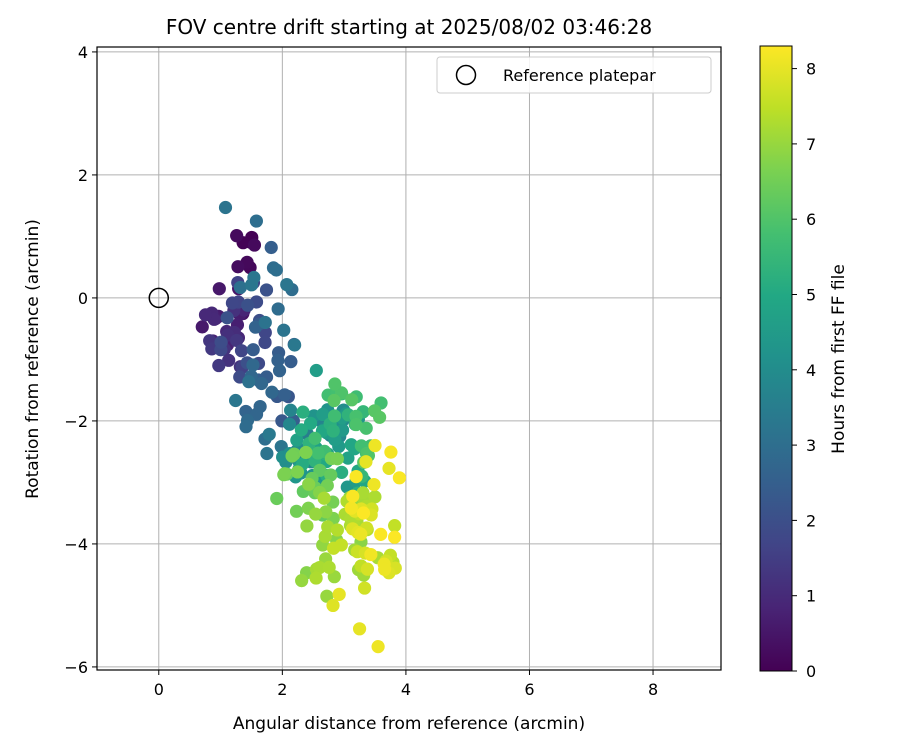 The image size is (900, 755). What do you see at coordinates (83, 298) in the screenshot?
I see `y-tick-label: 0` at bounding box center [83, 298].